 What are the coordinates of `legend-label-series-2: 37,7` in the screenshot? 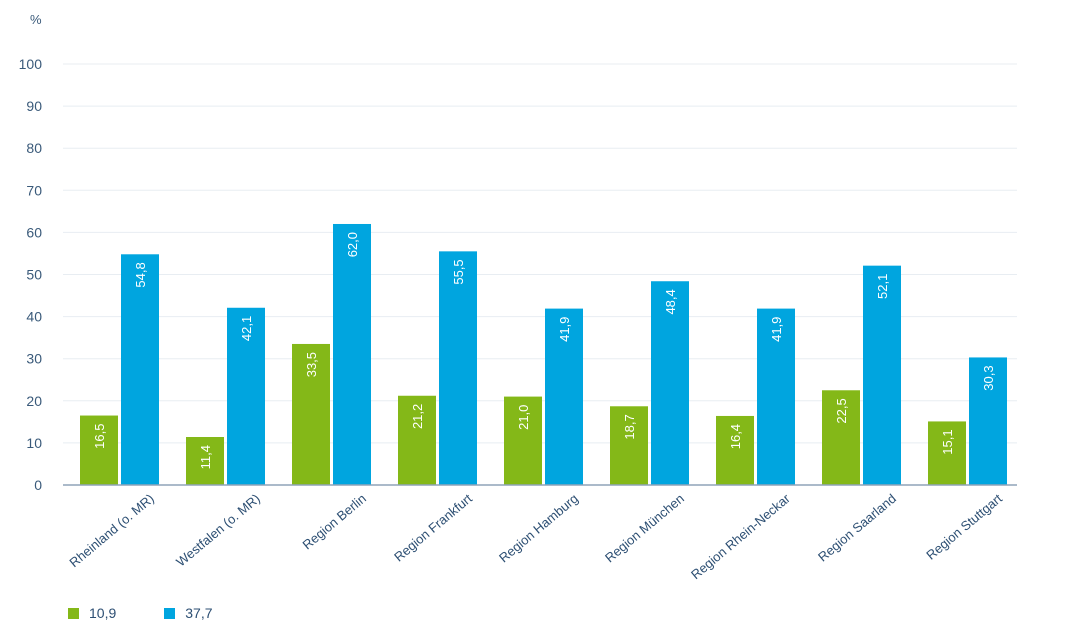 It's located at (199, 613).